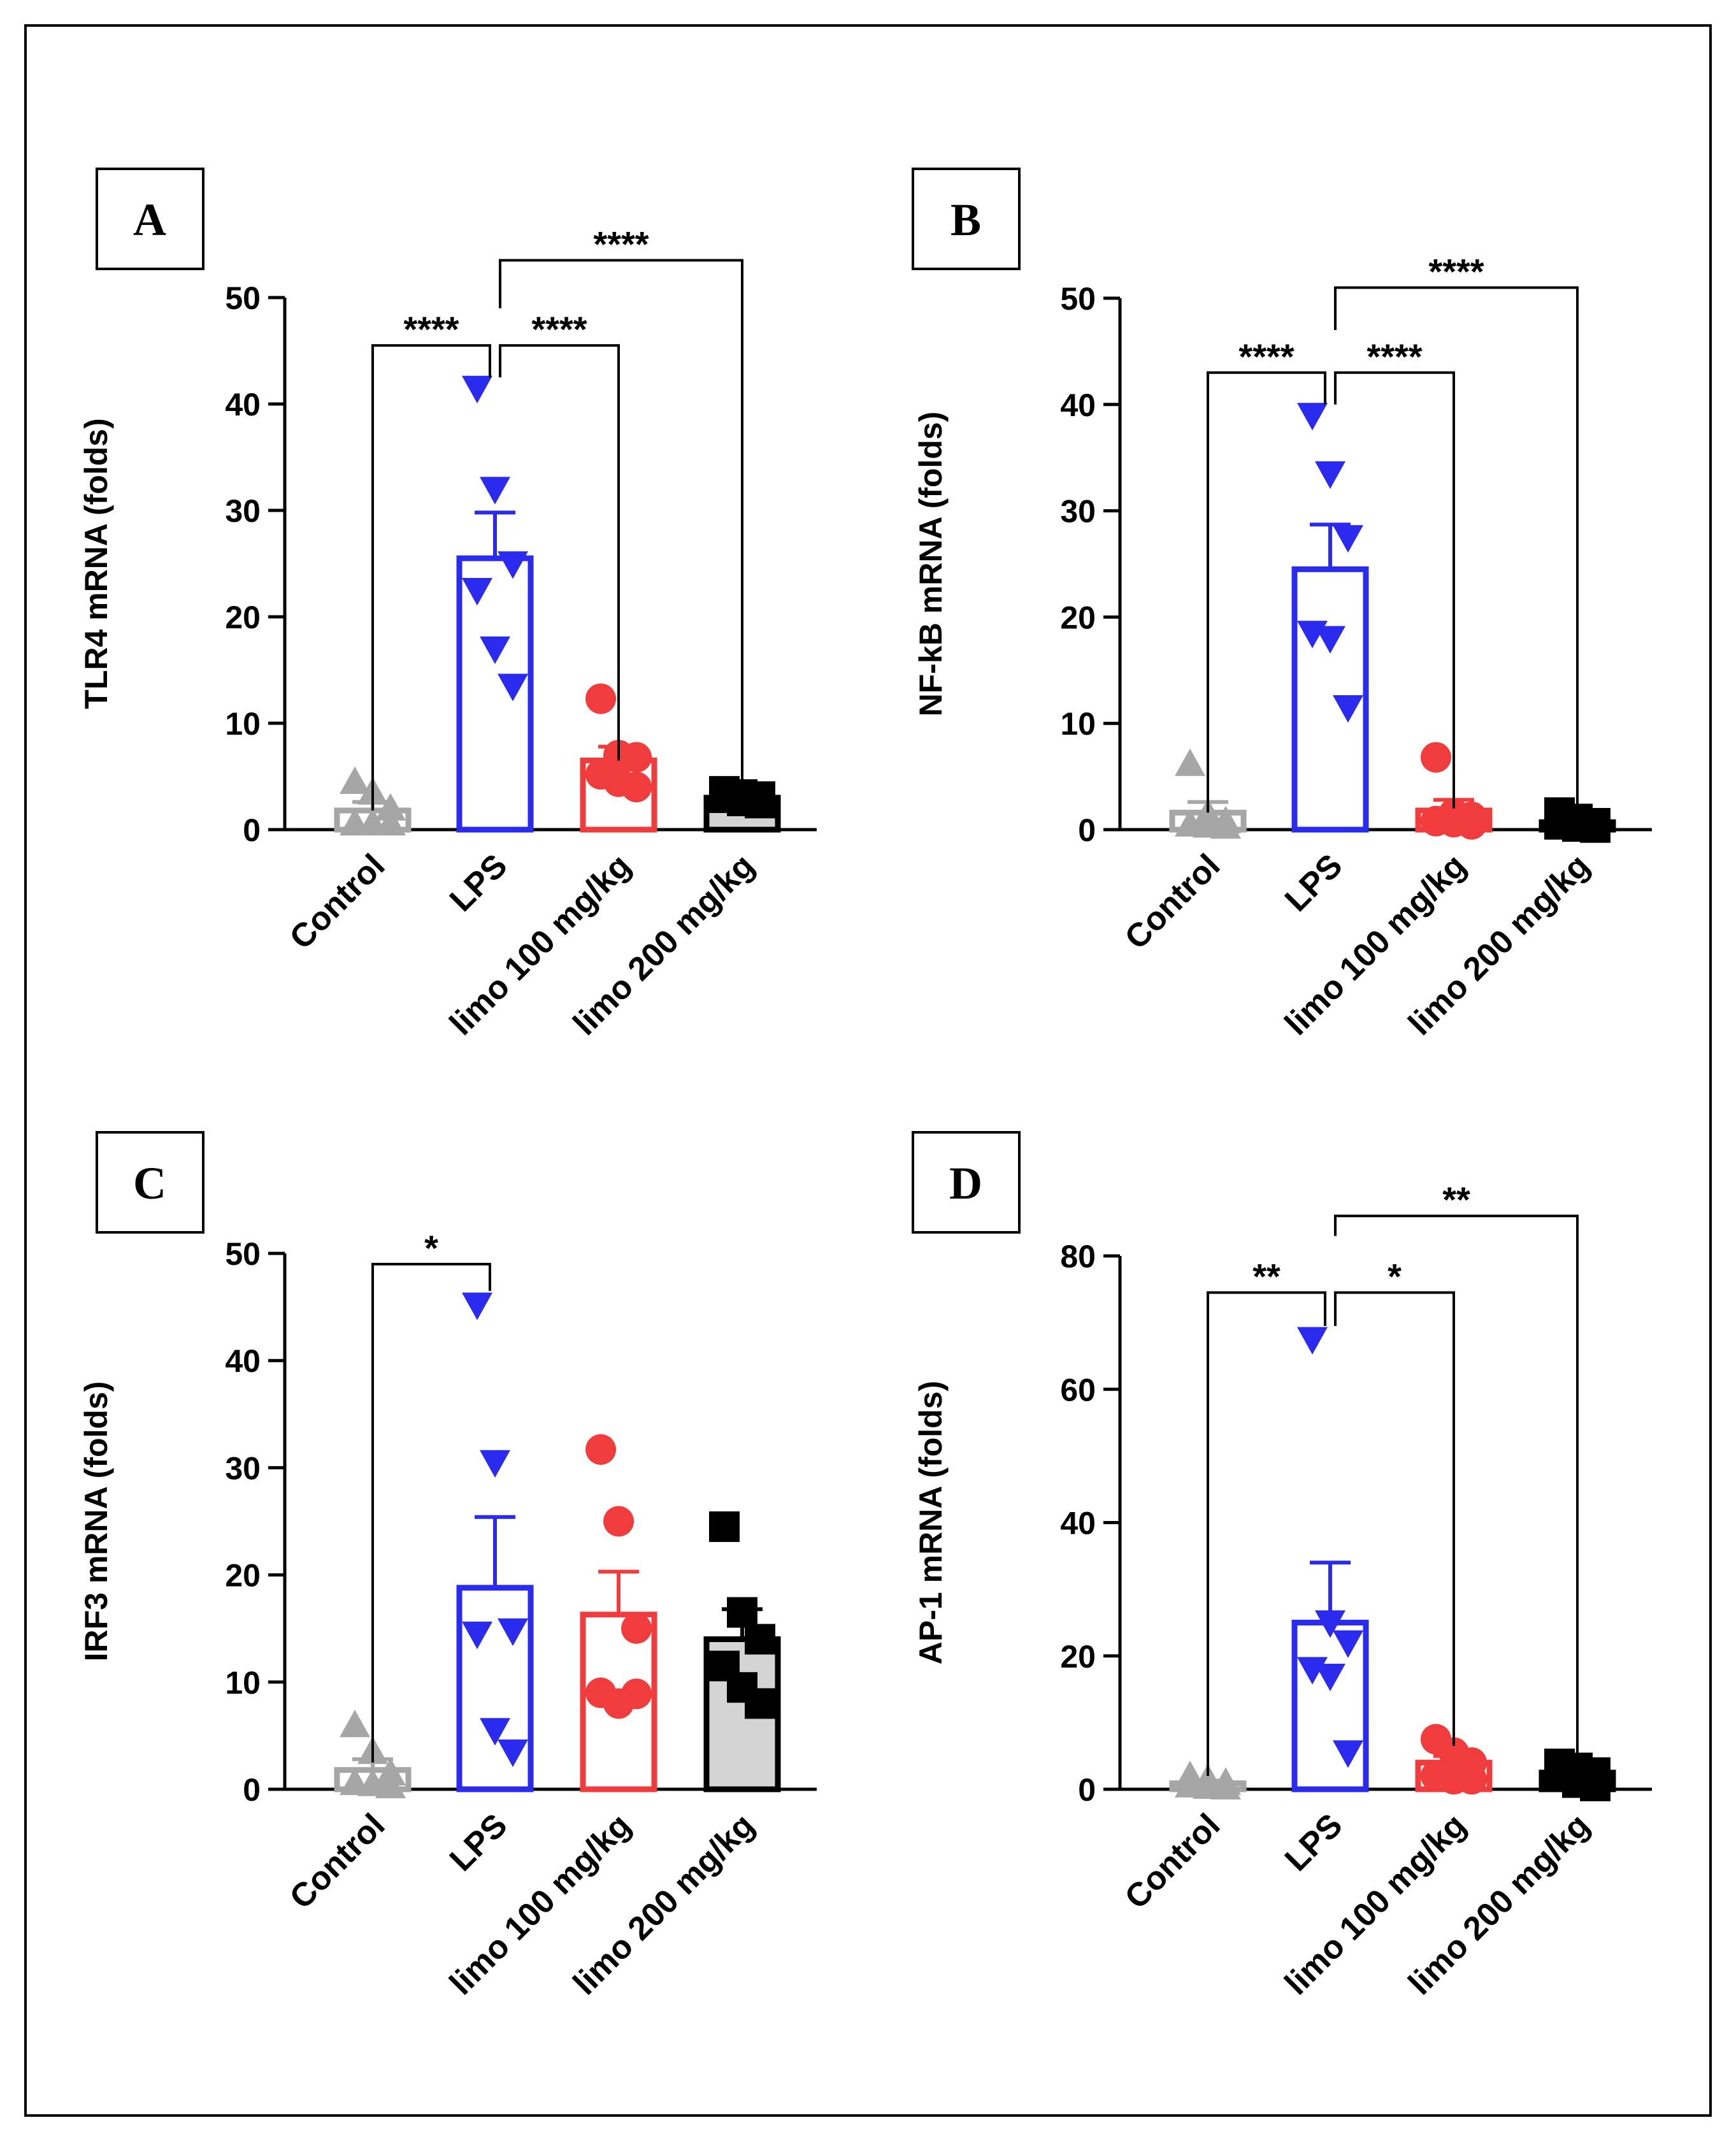 This screenshot has height=2141, width=1736. I want to click on panel-label: C, so click(149, 1183).